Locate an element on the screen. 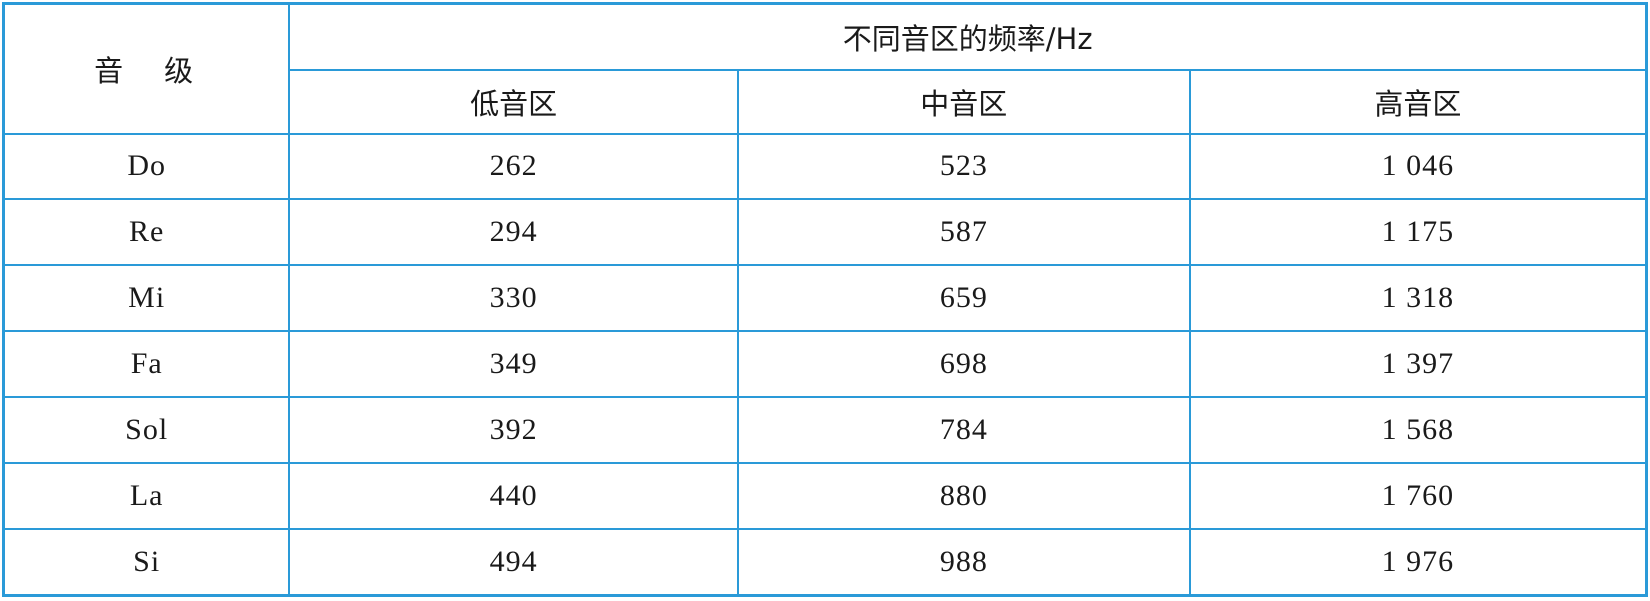 The image size is (1650, 601). table-row: Fa 349 698 1 397 is located at coordinates (825, 364).